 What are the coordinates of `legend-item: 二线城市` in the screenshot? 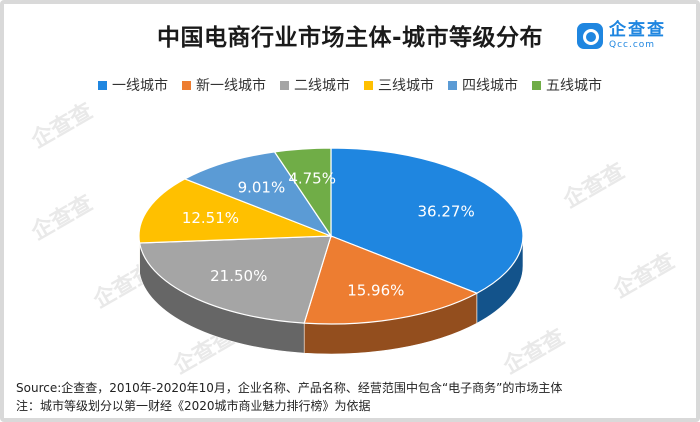 It's located at (315, 85).